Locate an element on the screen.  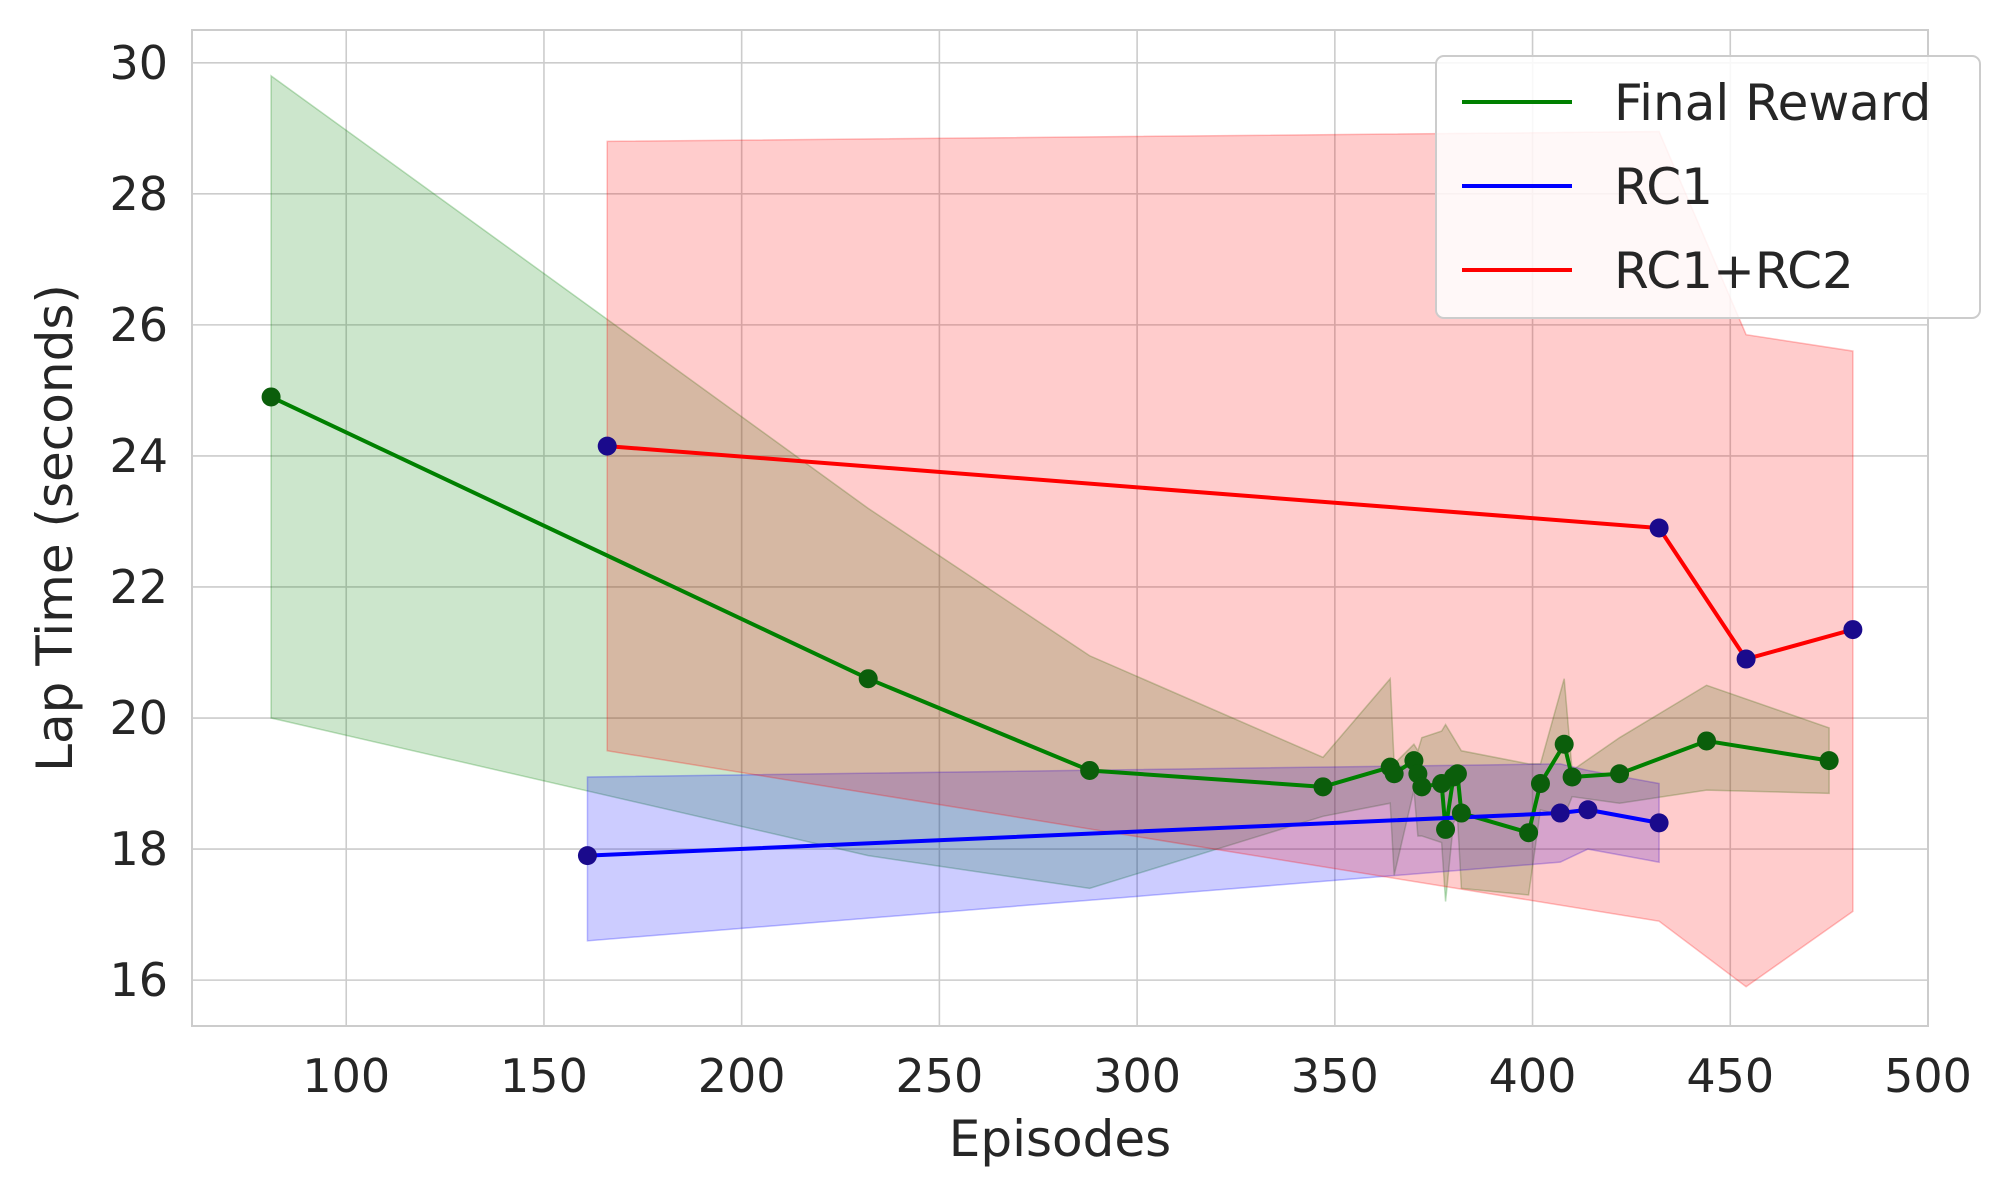
y-tick-label: 18 is located at coordinates (138, 849).